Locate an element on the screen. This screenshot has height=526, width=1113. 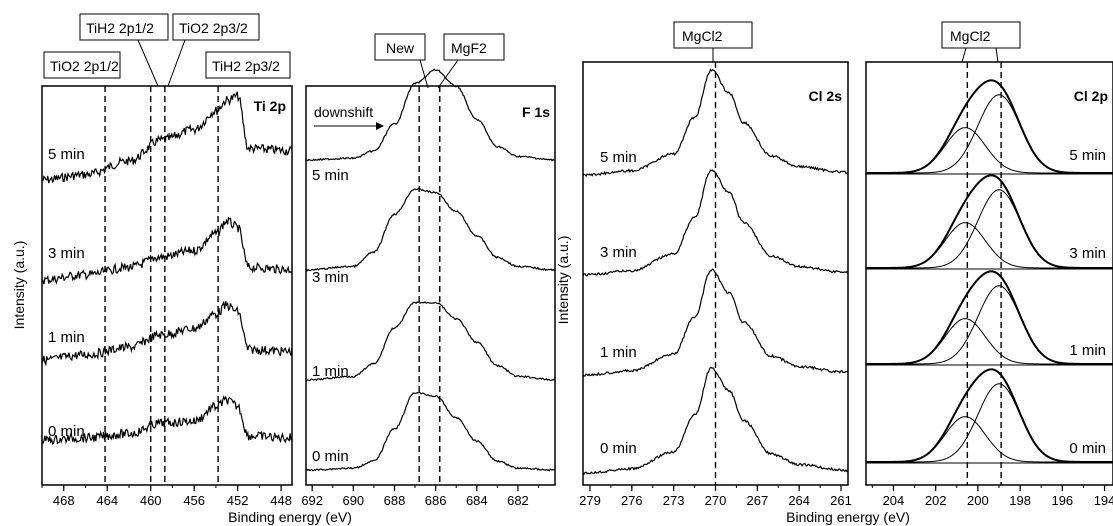
annotation-leader-mgf2 is located at coordinates (448, 74).